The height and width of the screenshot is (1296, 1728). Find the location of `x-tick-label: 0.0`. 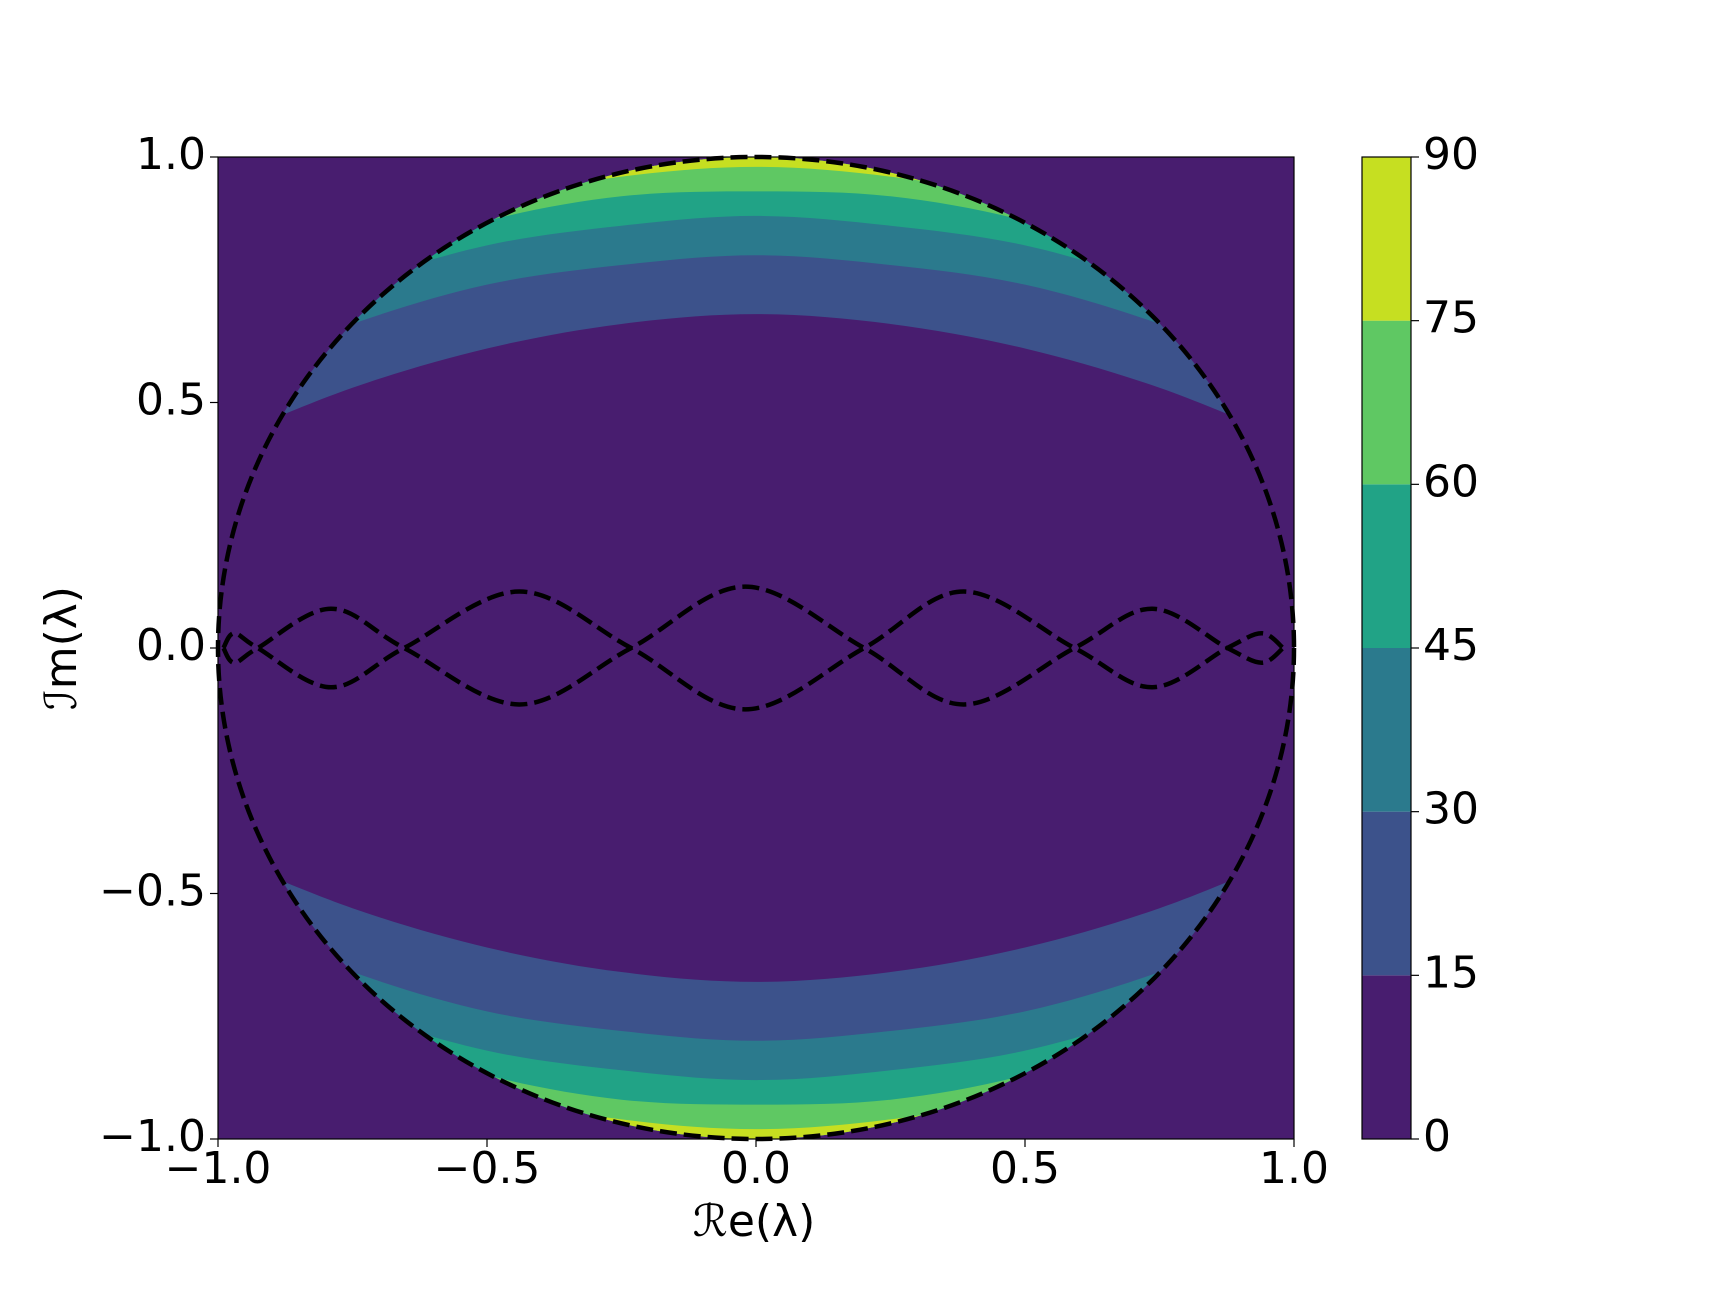

x-tick-label: 0.0 is located at coordinates (756, 1168).